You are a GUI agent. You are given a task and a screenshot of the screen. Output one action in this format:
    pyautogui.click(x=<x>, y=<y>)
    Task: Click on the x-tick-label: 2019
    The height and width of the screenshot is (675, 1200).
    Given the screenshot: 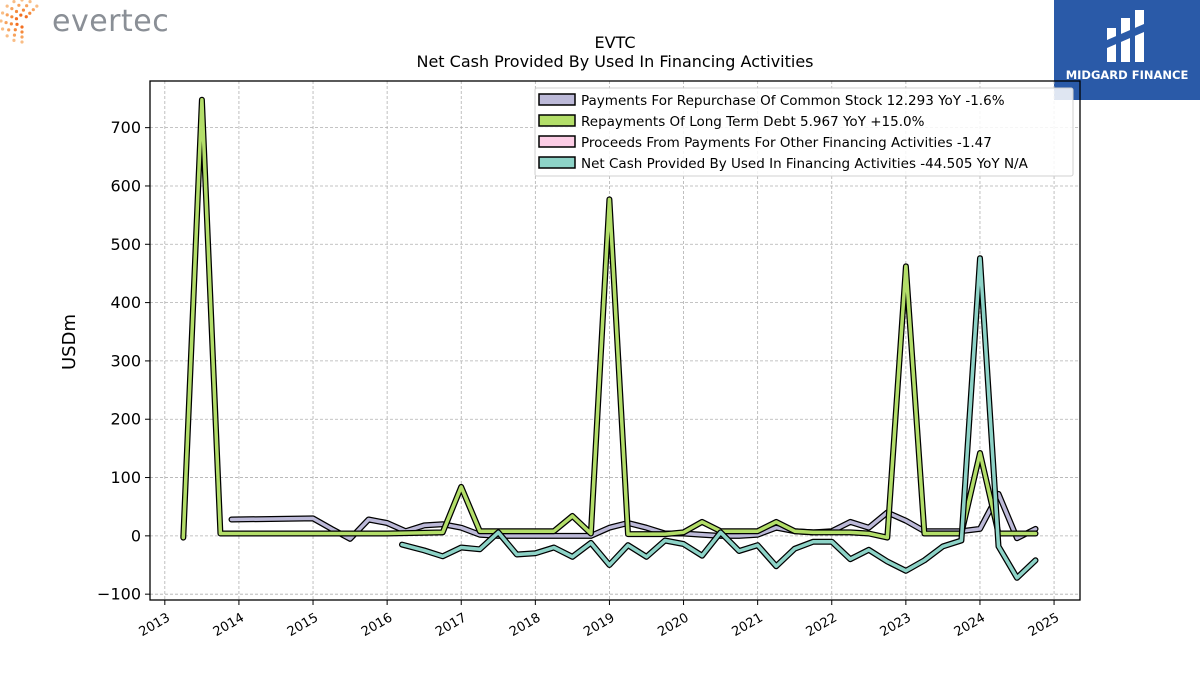 What is the action you would take?
    pyautogui.click(x=599, y=625)
    